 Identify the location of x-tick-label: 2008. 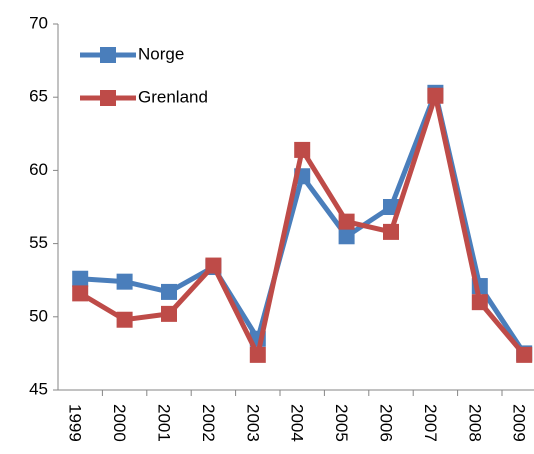
(474, 423).